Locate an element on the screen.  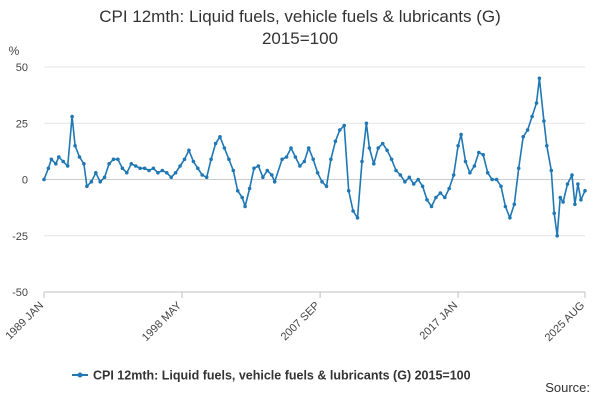
source-label: Source: is located at coordinates (567, 387).